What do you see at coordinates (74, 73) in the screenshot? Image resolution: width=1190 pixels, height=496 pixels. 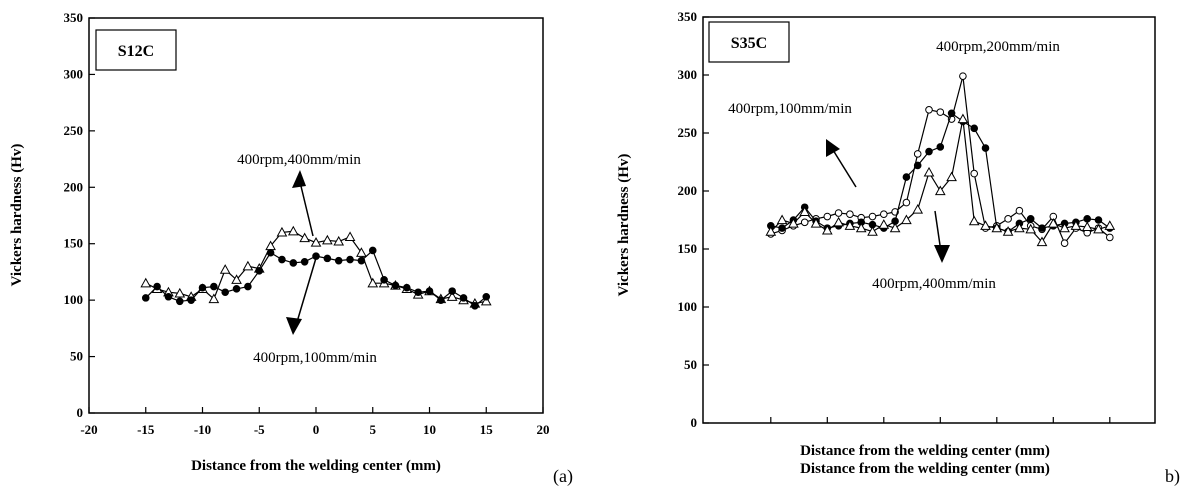 I see `a-y-tick-label: 300` at bounding box center [74, 73].